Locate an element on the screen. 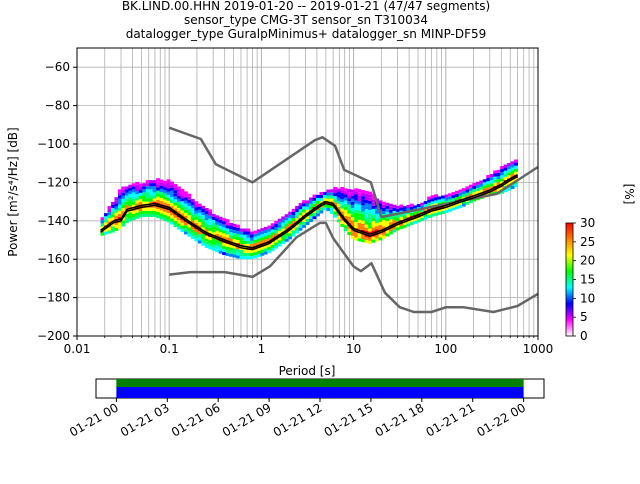 The image size is (640, 484). timeline-tick-label: 01-21 12 is located at coordinates (298, 419).